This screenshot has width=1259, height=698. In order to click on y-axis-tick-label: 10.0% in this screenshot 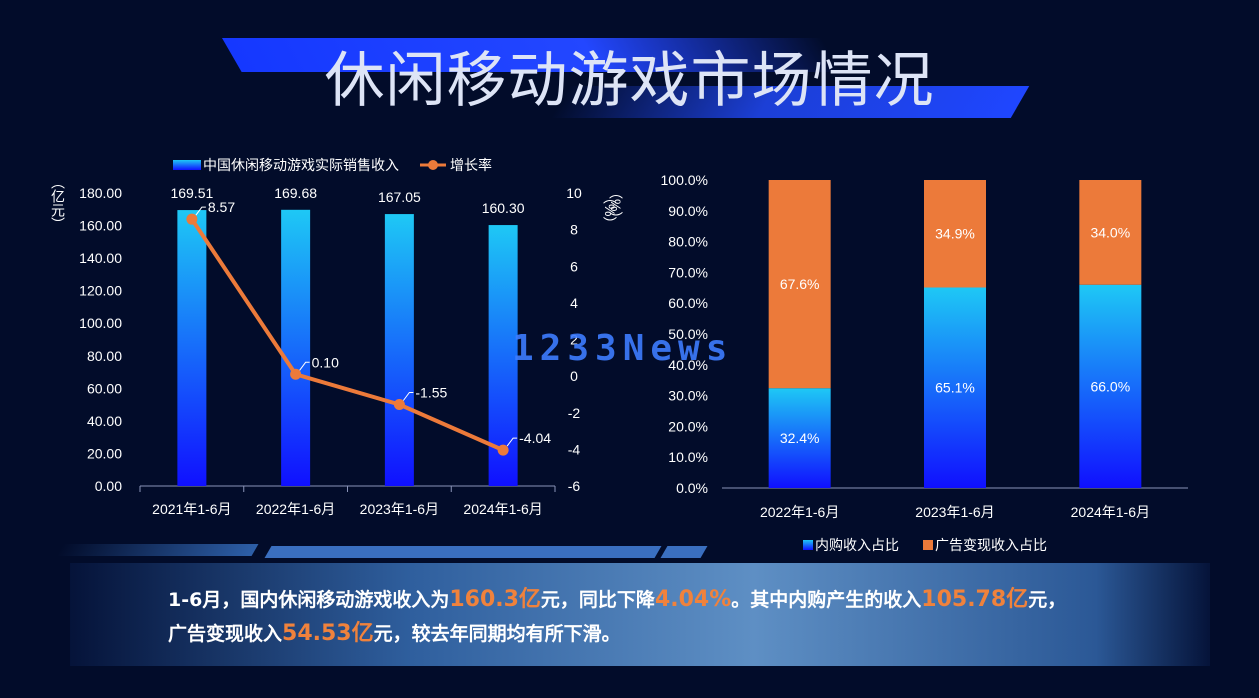, I will do `click(688, 457)`.